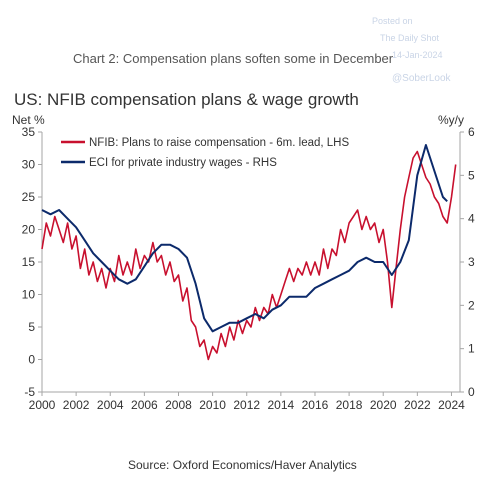 This screenshot has width=492, height=480. Describe the element at coordinates (110, 405) in the screenshot. I see `x-tick-label: 2004` at that location.